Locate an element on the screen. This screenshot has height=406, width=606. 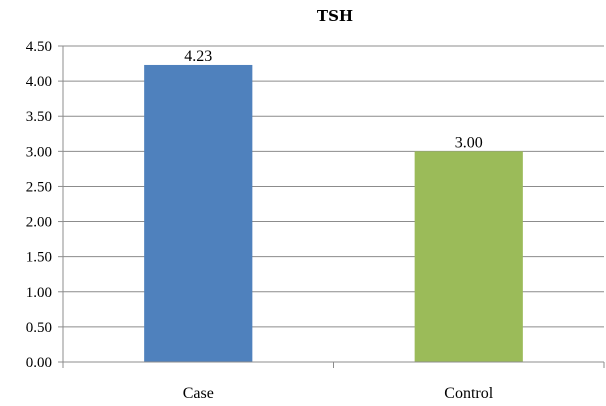
y-tick-label: 0.00 is located at coordinates (39, 363).